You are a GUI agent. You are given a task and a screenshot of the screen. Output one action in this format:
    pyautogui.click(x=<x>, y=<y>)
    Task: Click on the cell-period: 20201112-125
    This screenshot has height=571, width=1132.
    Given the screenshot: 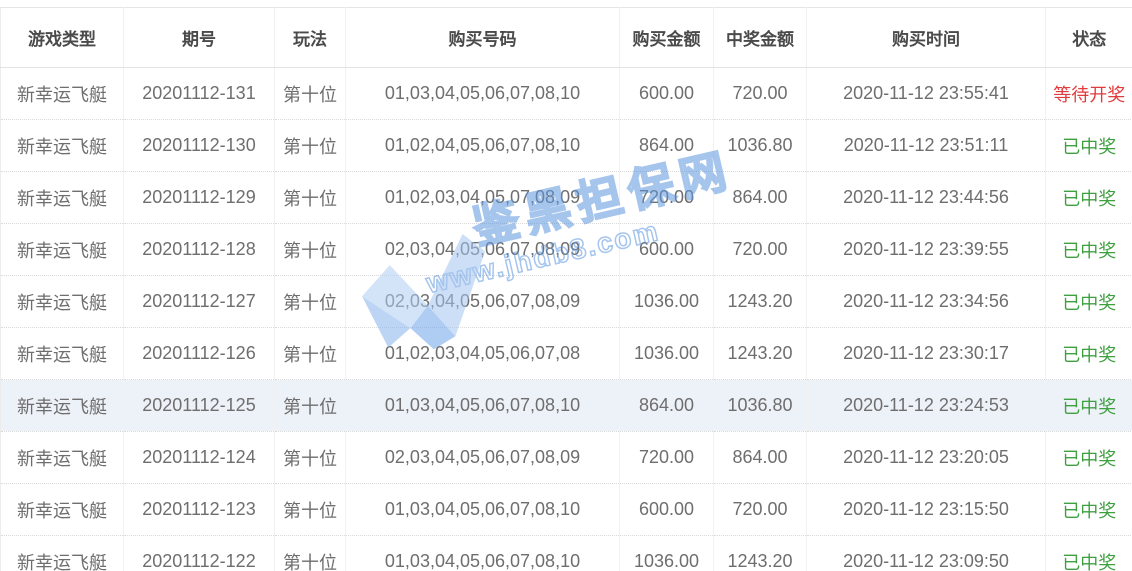 What is the action you would take?
    pyautogui.click(x=199, y=405)
    